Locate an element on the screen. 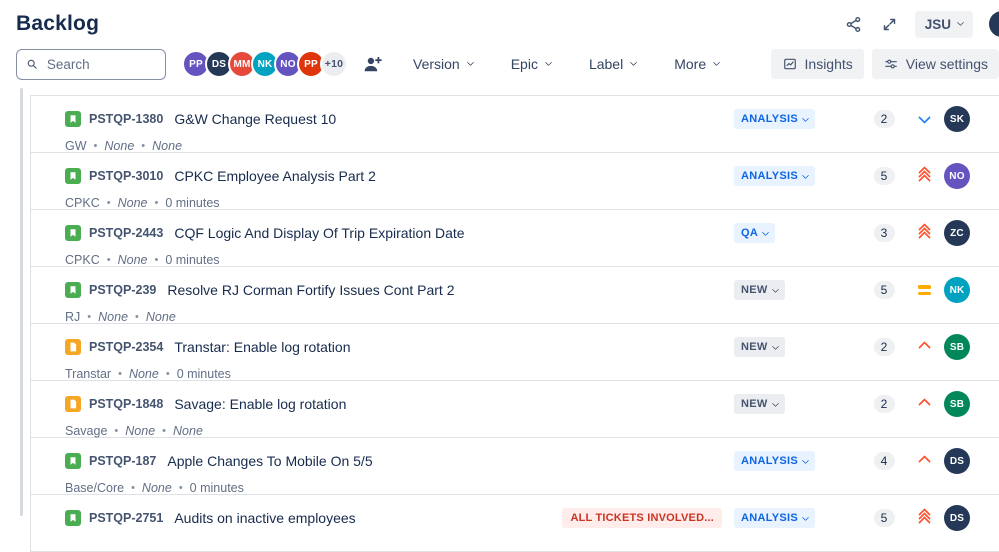 The width and height of the screenshot is (999, 552). insights-button: Insights is located at coordinates (817, 64).